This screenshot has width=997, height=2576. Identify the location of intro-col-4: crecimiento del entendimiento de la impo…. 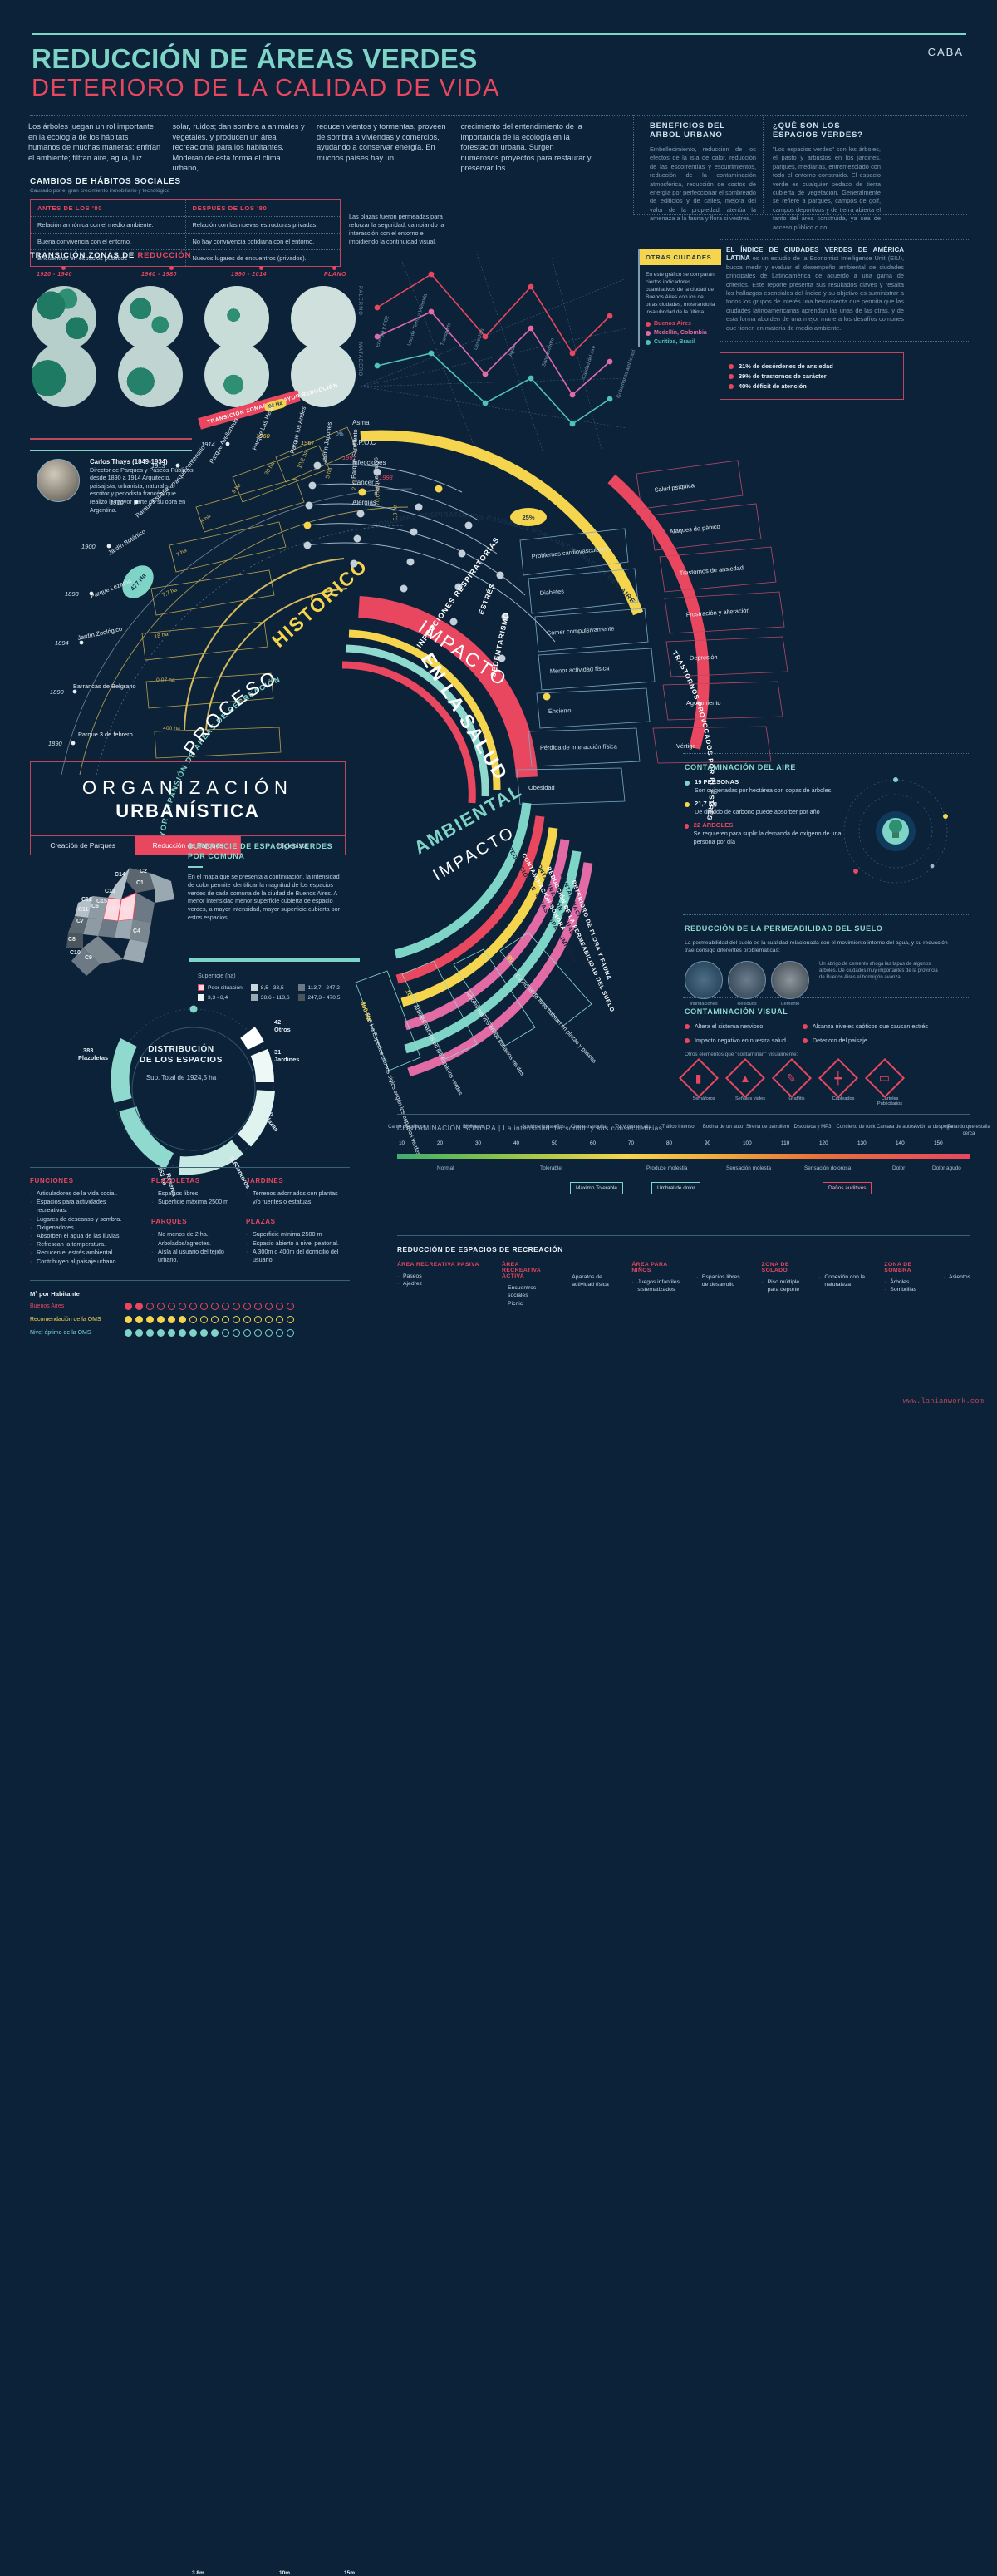
(526, 147).